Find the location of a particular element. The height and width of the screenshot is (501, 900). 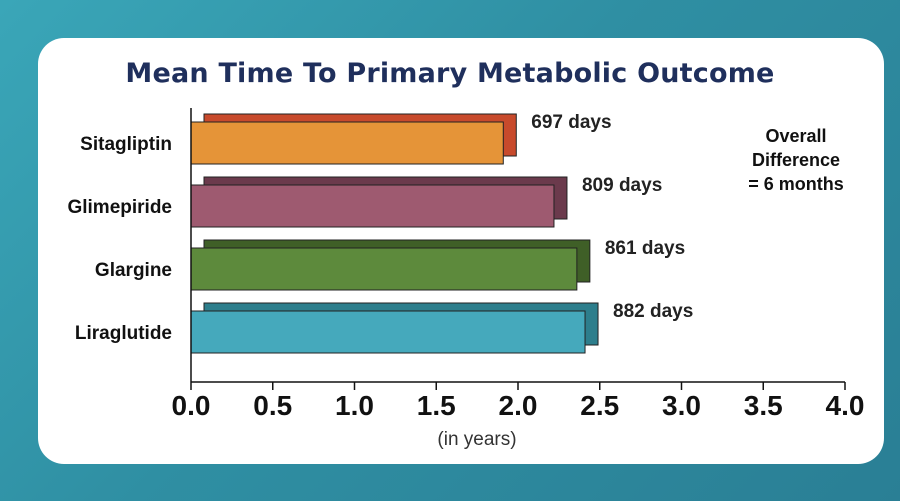

x-tick-label: 1.5 is located at coordinates (436, 405).